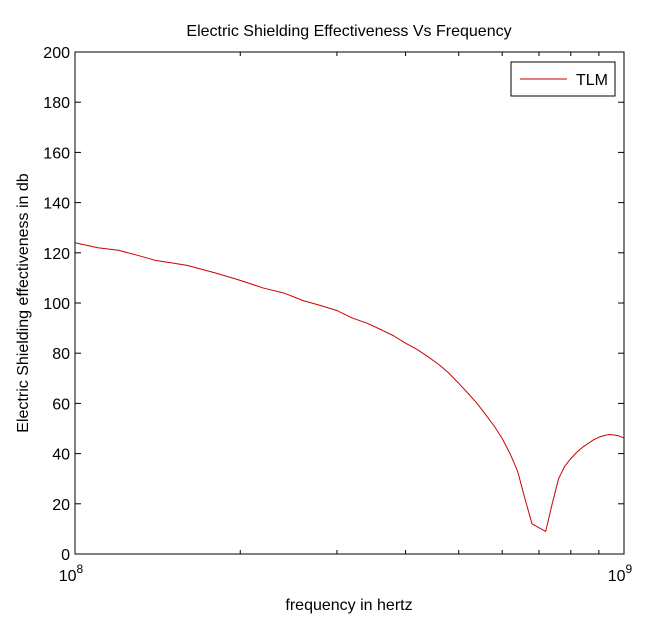 The height and width of the screenshot is (628, 649). Describe the element at coordinates (629, 569) in the screenshot. I see `x-tick-exponent: 9` at that location.